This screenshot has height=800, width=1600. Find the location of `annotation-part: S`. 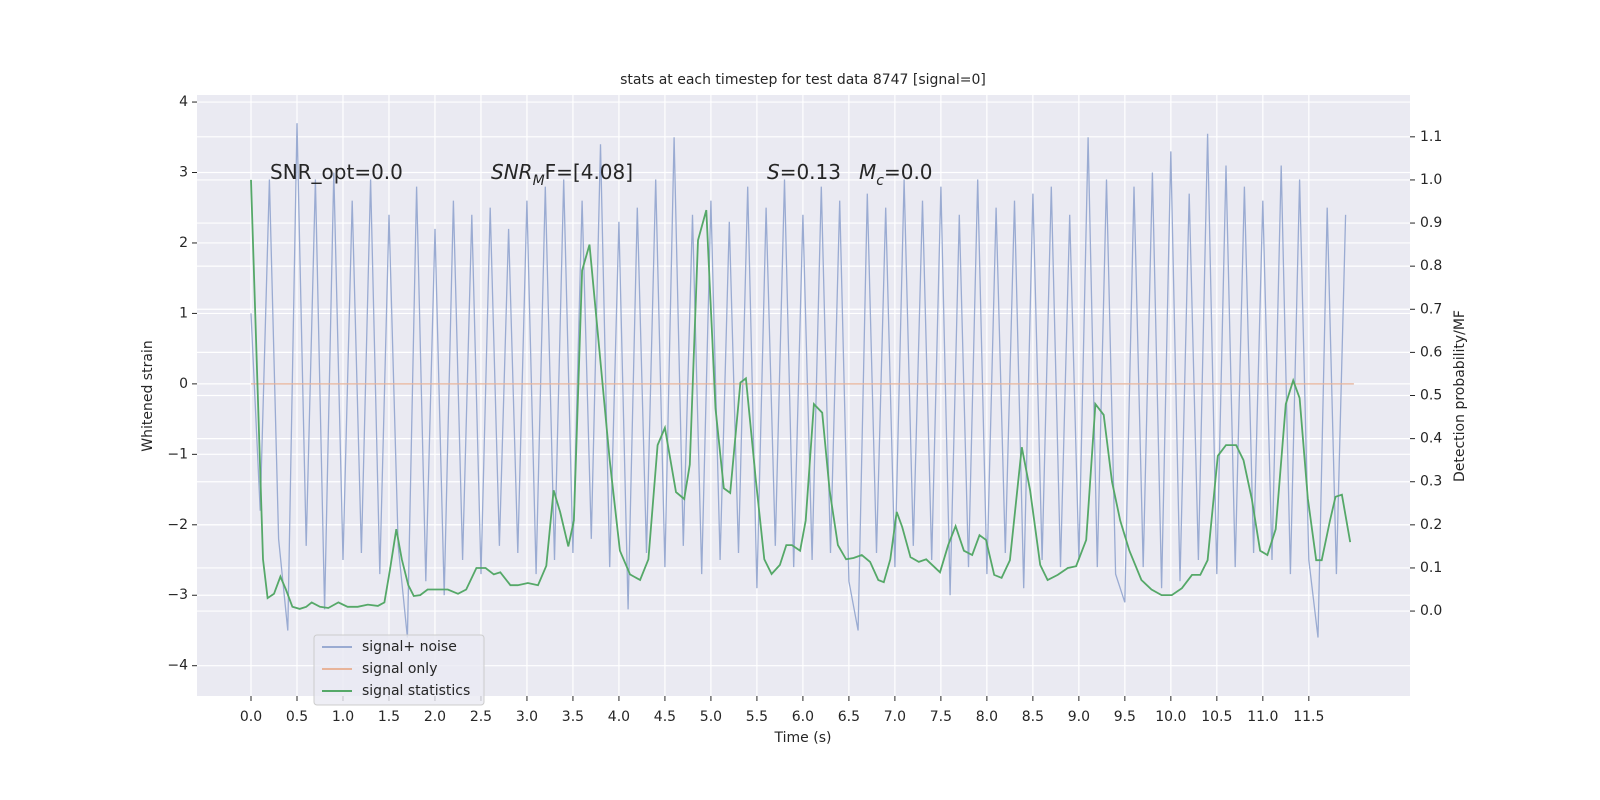

annotation-part: S is located at coordinates (773, 172).